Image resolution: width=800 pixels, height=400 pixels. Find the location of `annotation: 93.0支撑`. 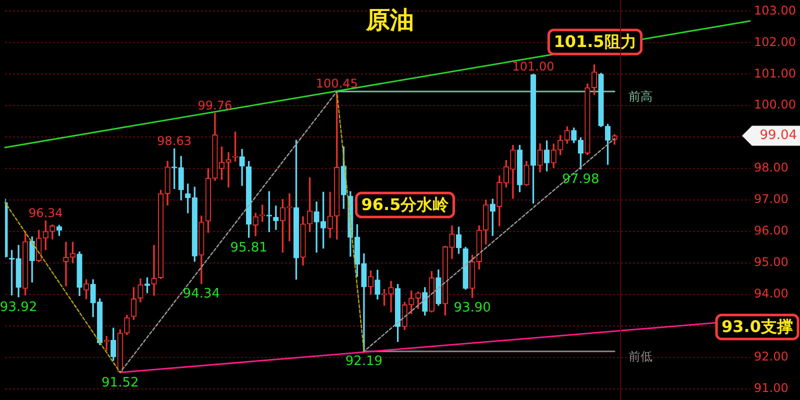

annotation: 93.0支撑 is located at coordinates (758, 326).